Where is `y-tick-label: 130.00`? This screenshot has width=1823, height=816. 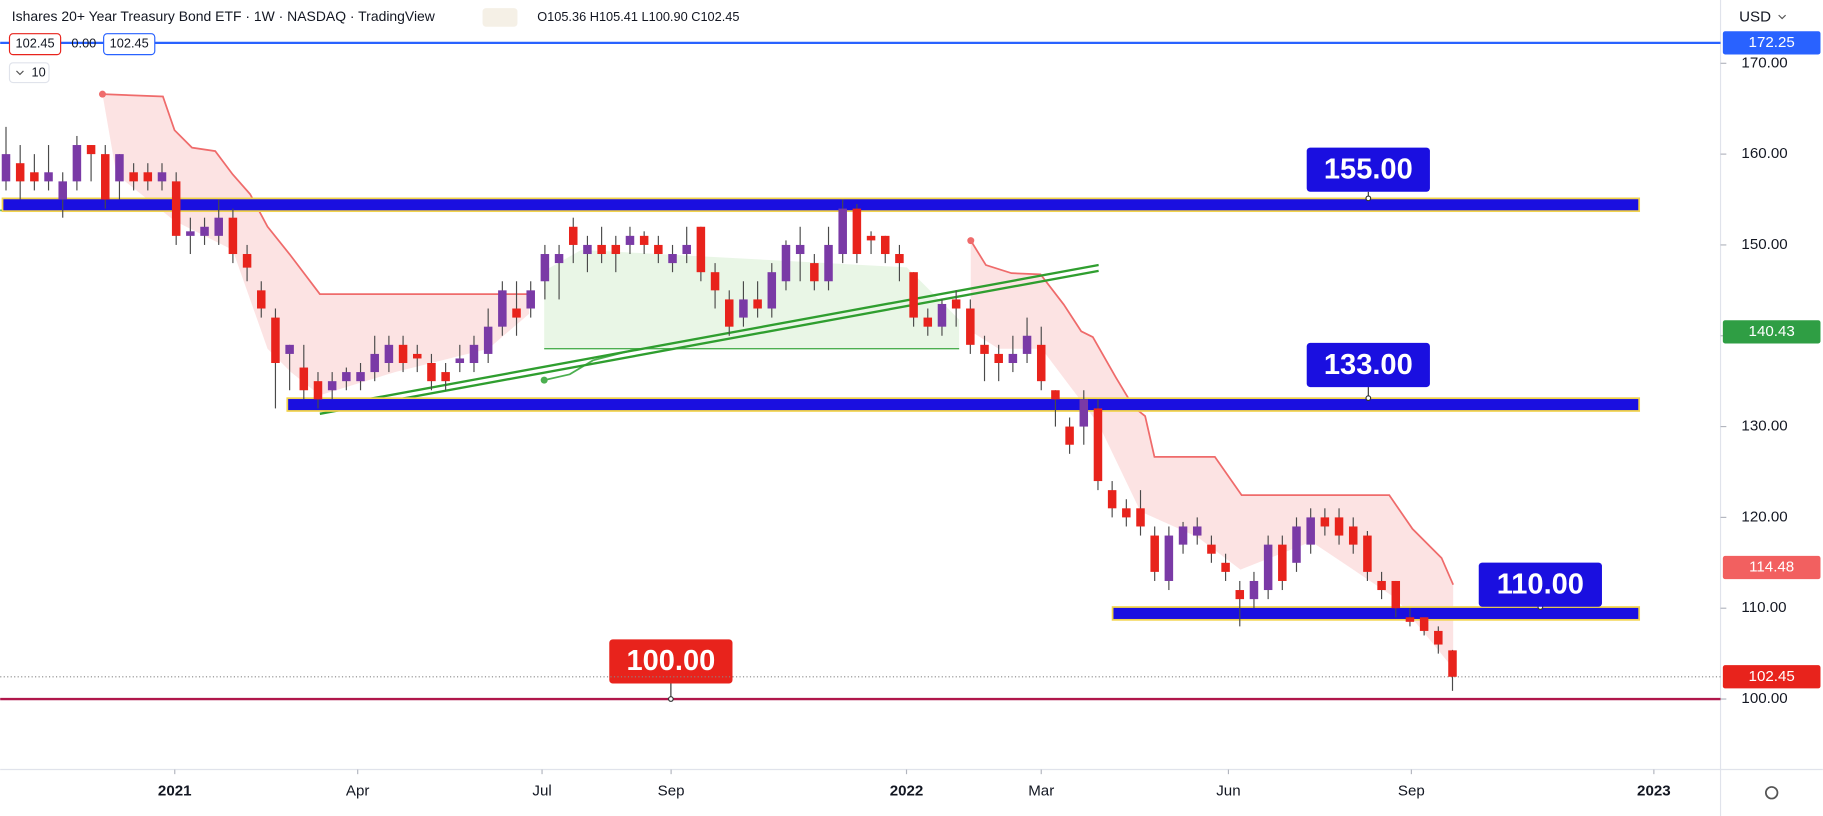 y-tick-label: 130.00 is located at coordinates (1764, 426).